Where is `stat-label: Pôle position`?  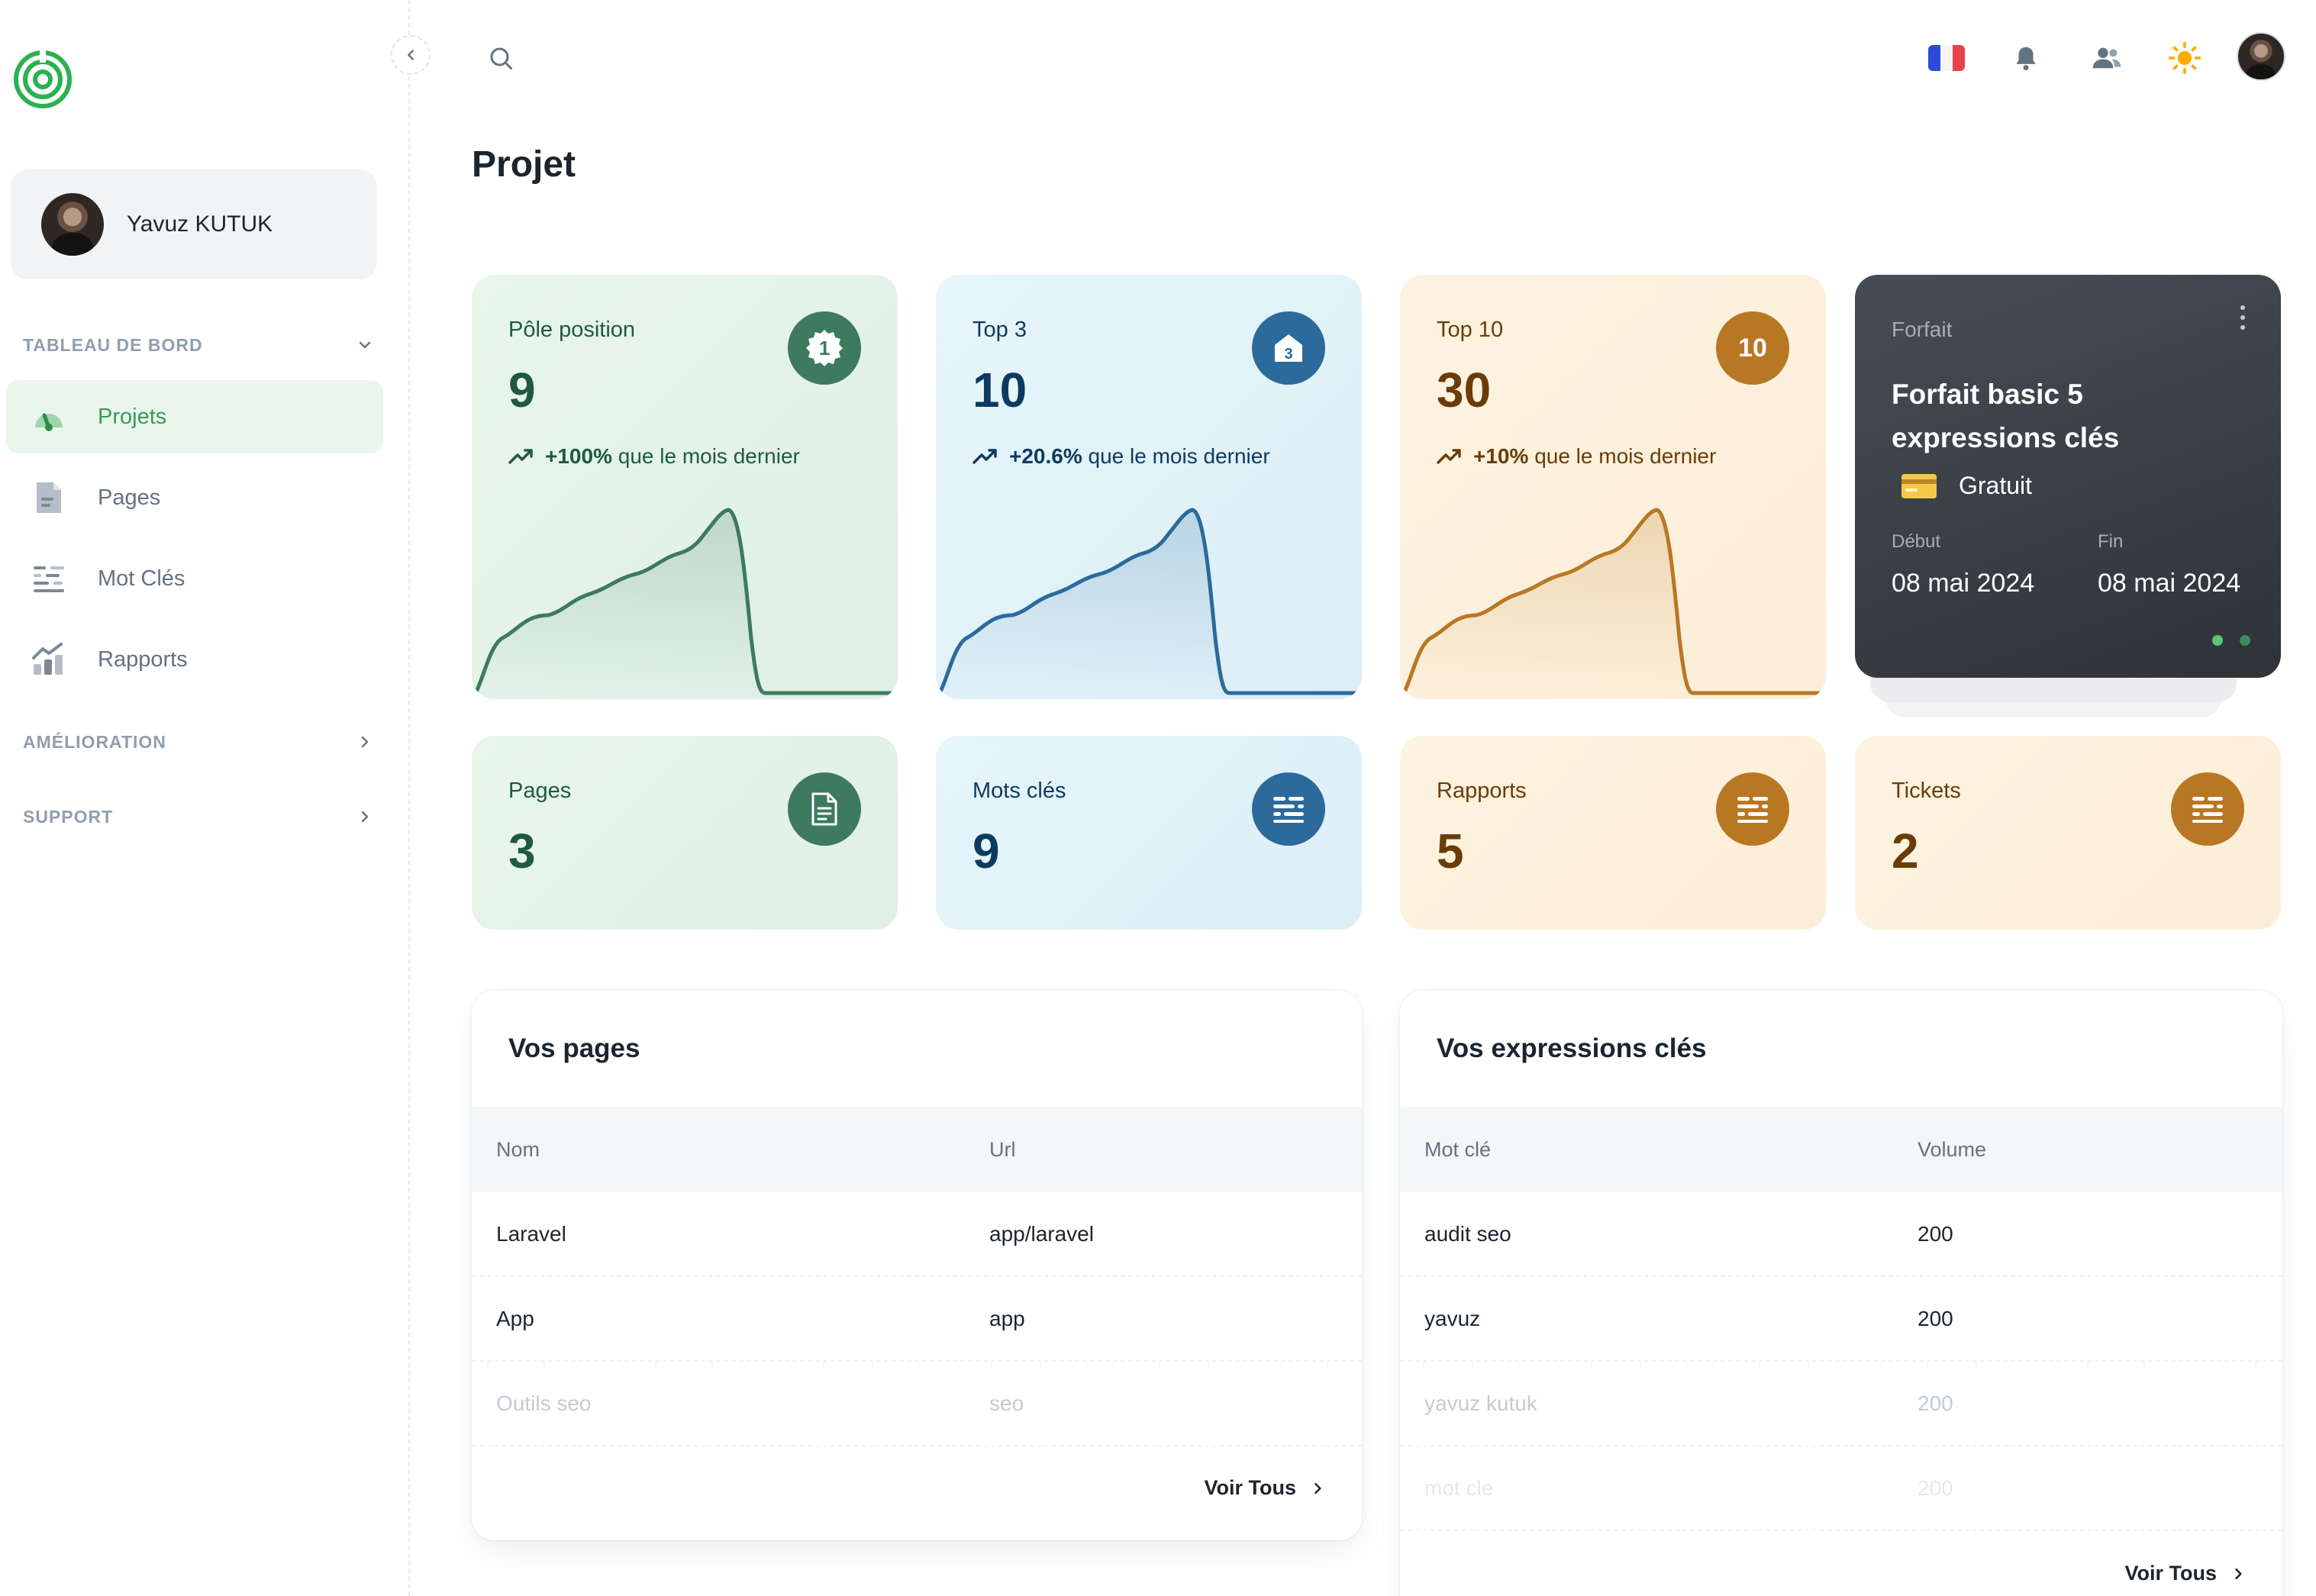 stat-label: Pôle position is located at coordinates (572, 330).